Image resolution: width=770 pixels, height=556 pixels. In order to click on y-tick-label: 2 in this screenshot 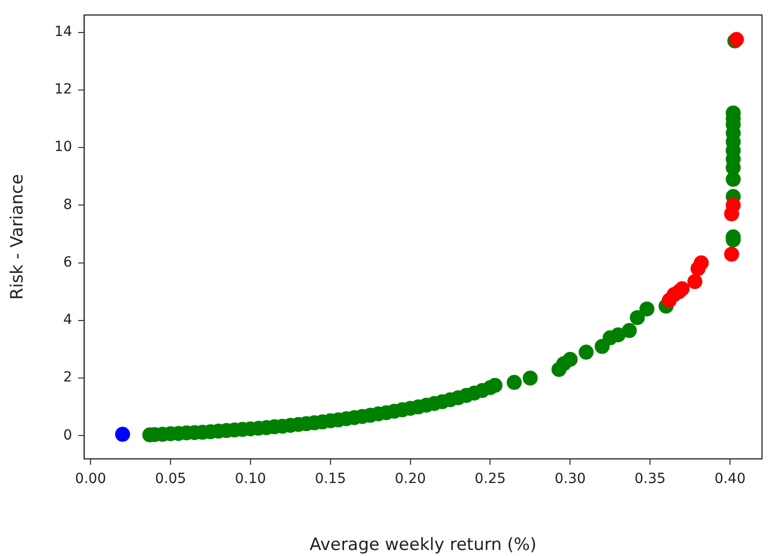, I will do `click(67, 378)`.